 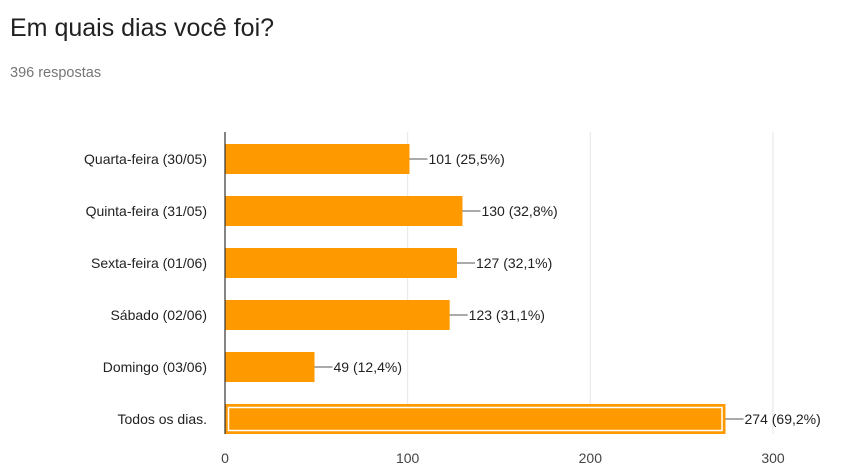 I want to click on response-count: 396 respostas, so click(x=56, y=73).